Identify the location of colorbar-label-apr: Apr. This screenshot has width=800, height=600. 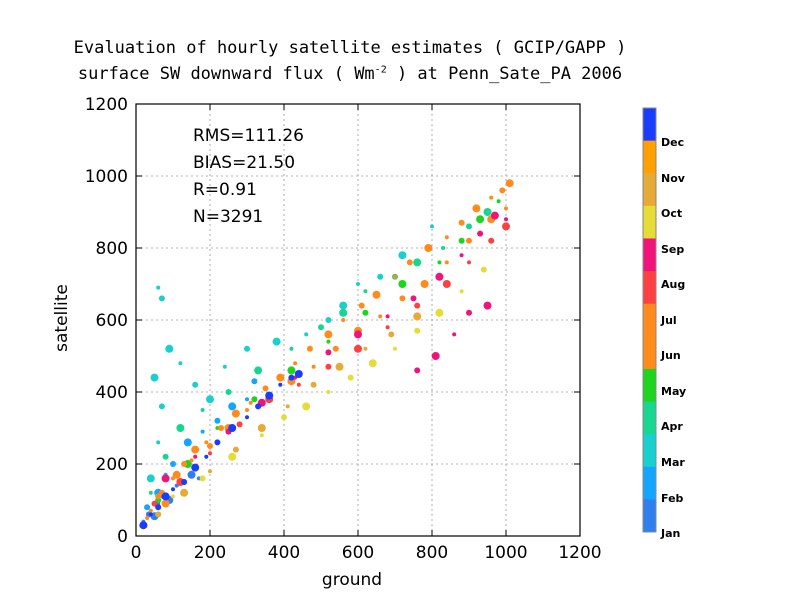
(672, 427).